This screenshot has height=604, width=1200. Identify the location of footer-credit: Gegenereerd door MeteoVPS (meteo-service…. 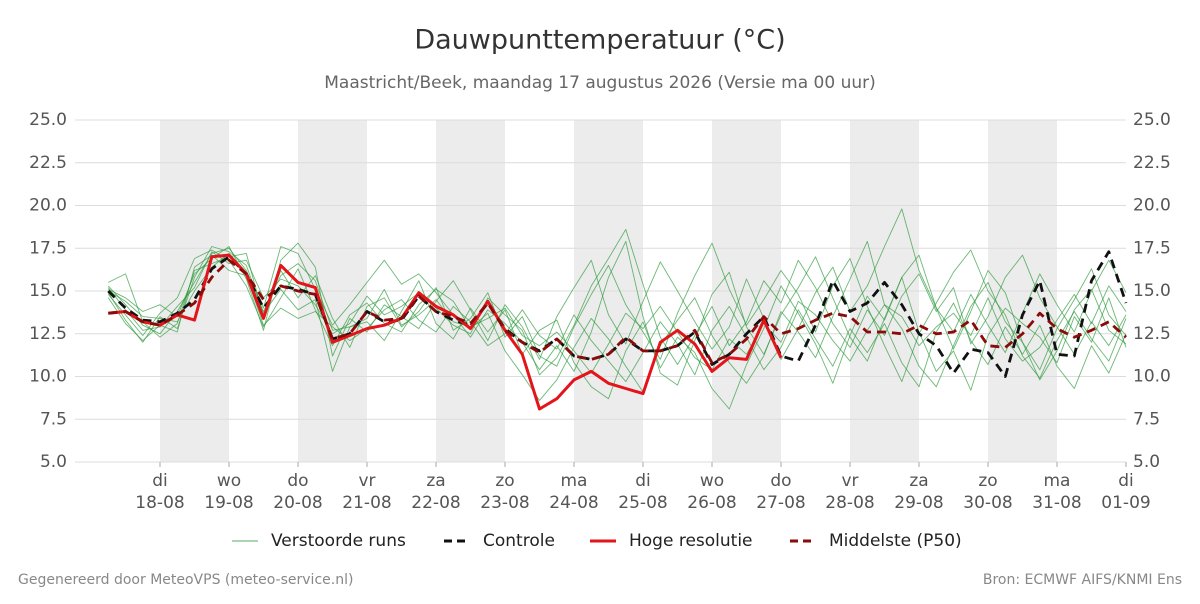
(185, 580).